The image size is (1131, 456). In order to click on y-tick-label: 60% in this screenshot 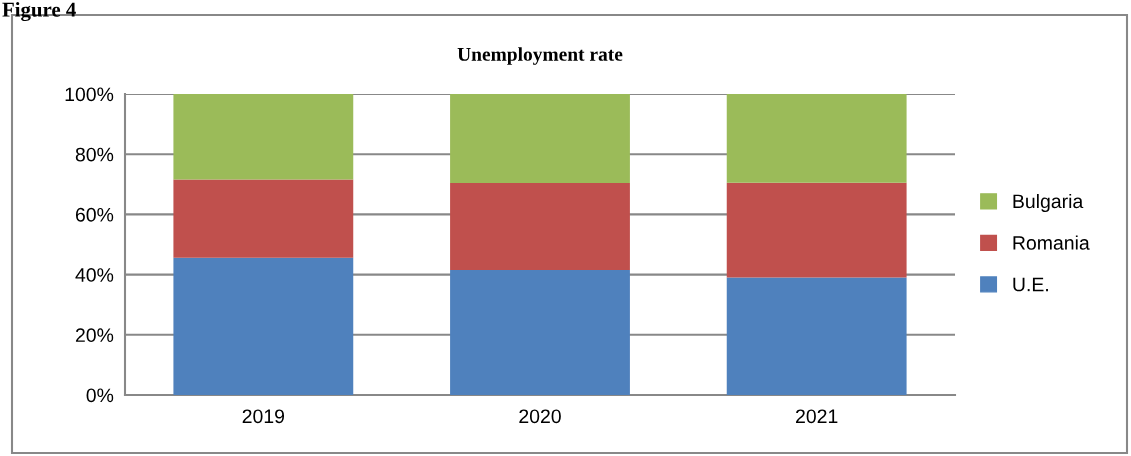, I will do `click(94, 214)`.